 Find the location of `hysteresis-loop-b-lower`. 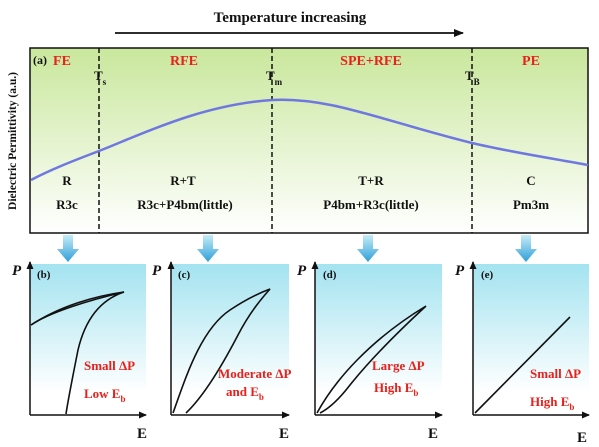

hysteresis-loop-b-lower is located at coordinates (77, 308).